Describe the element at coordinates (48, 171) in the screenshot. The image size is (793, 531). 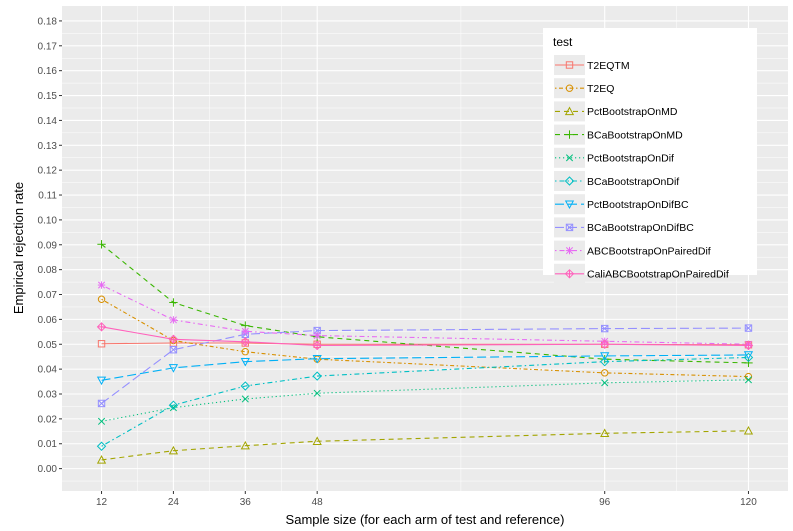
I see `y-tick-label: 0.12` at that location.